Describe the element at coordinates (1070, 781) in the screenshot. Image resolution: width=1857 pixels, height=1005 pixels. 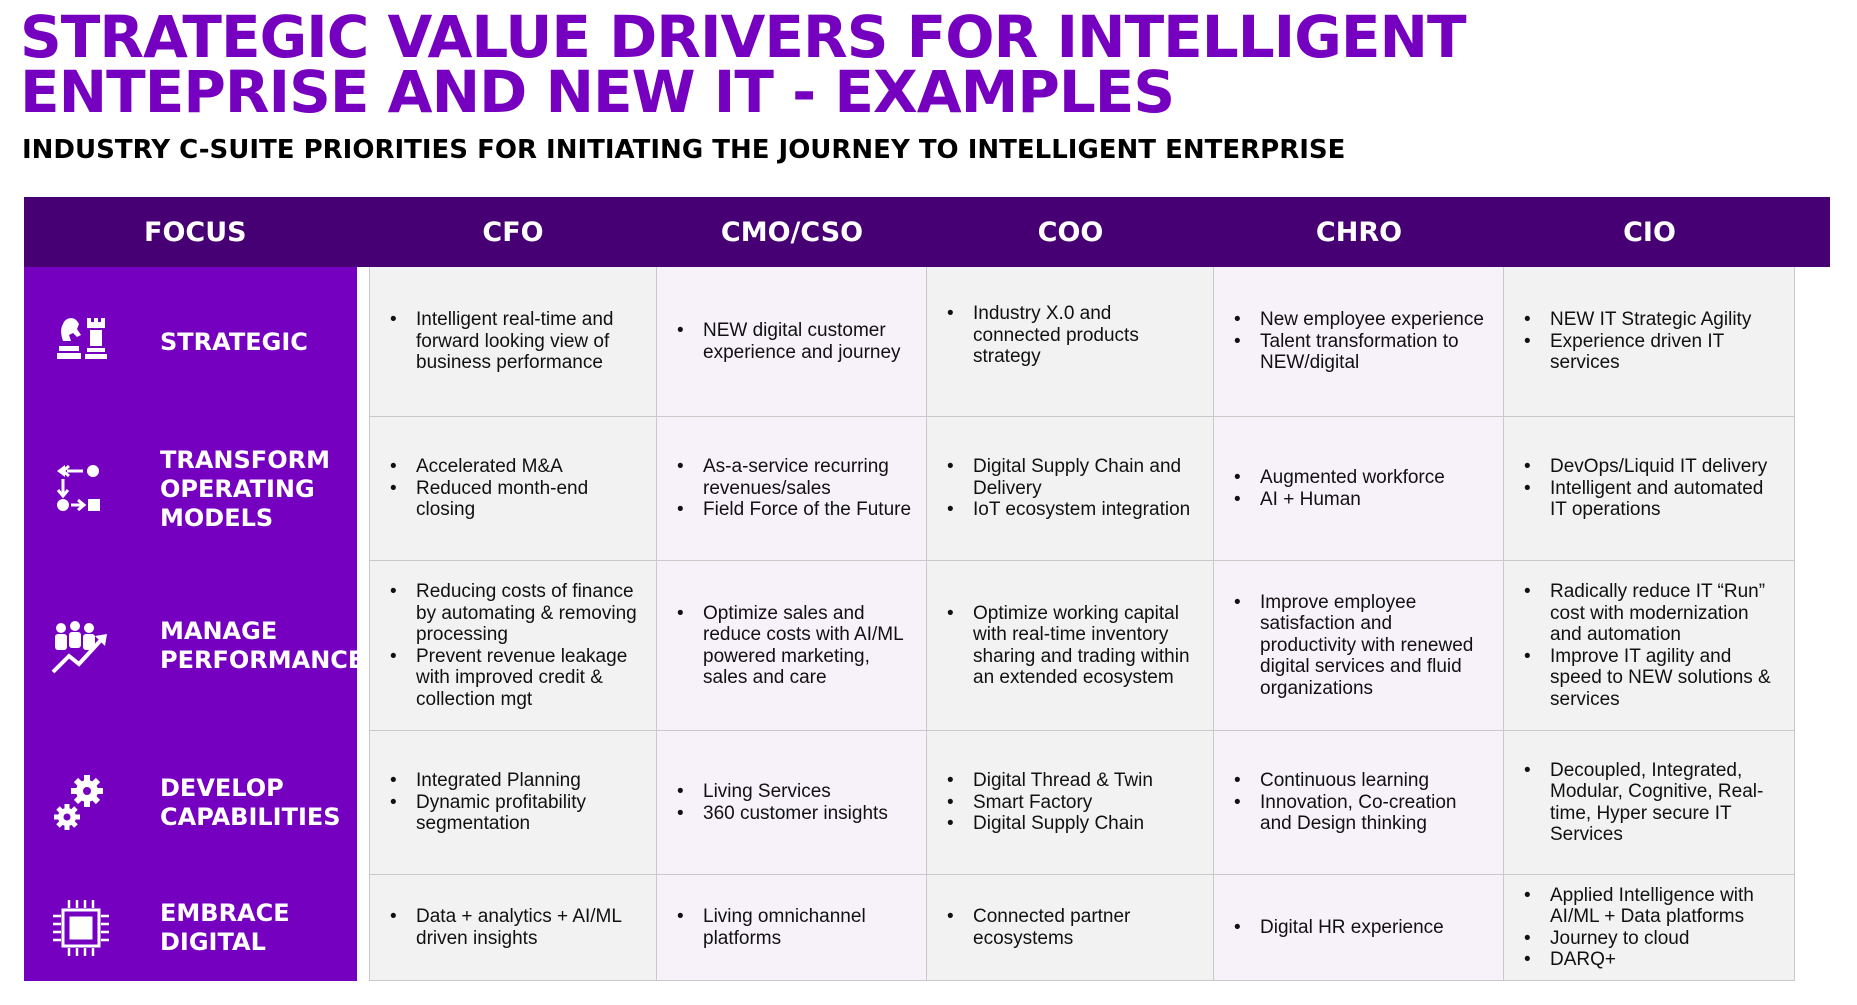
I see `list-item: Digital Thread & Twin` at that location.